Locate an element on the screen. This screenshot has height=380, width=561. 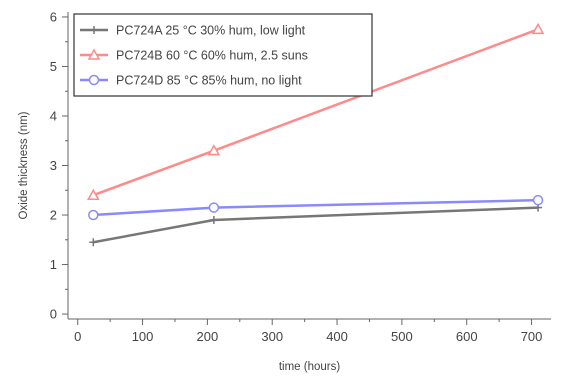
x-tick-label: 400 is located at coordinates (337, 336).